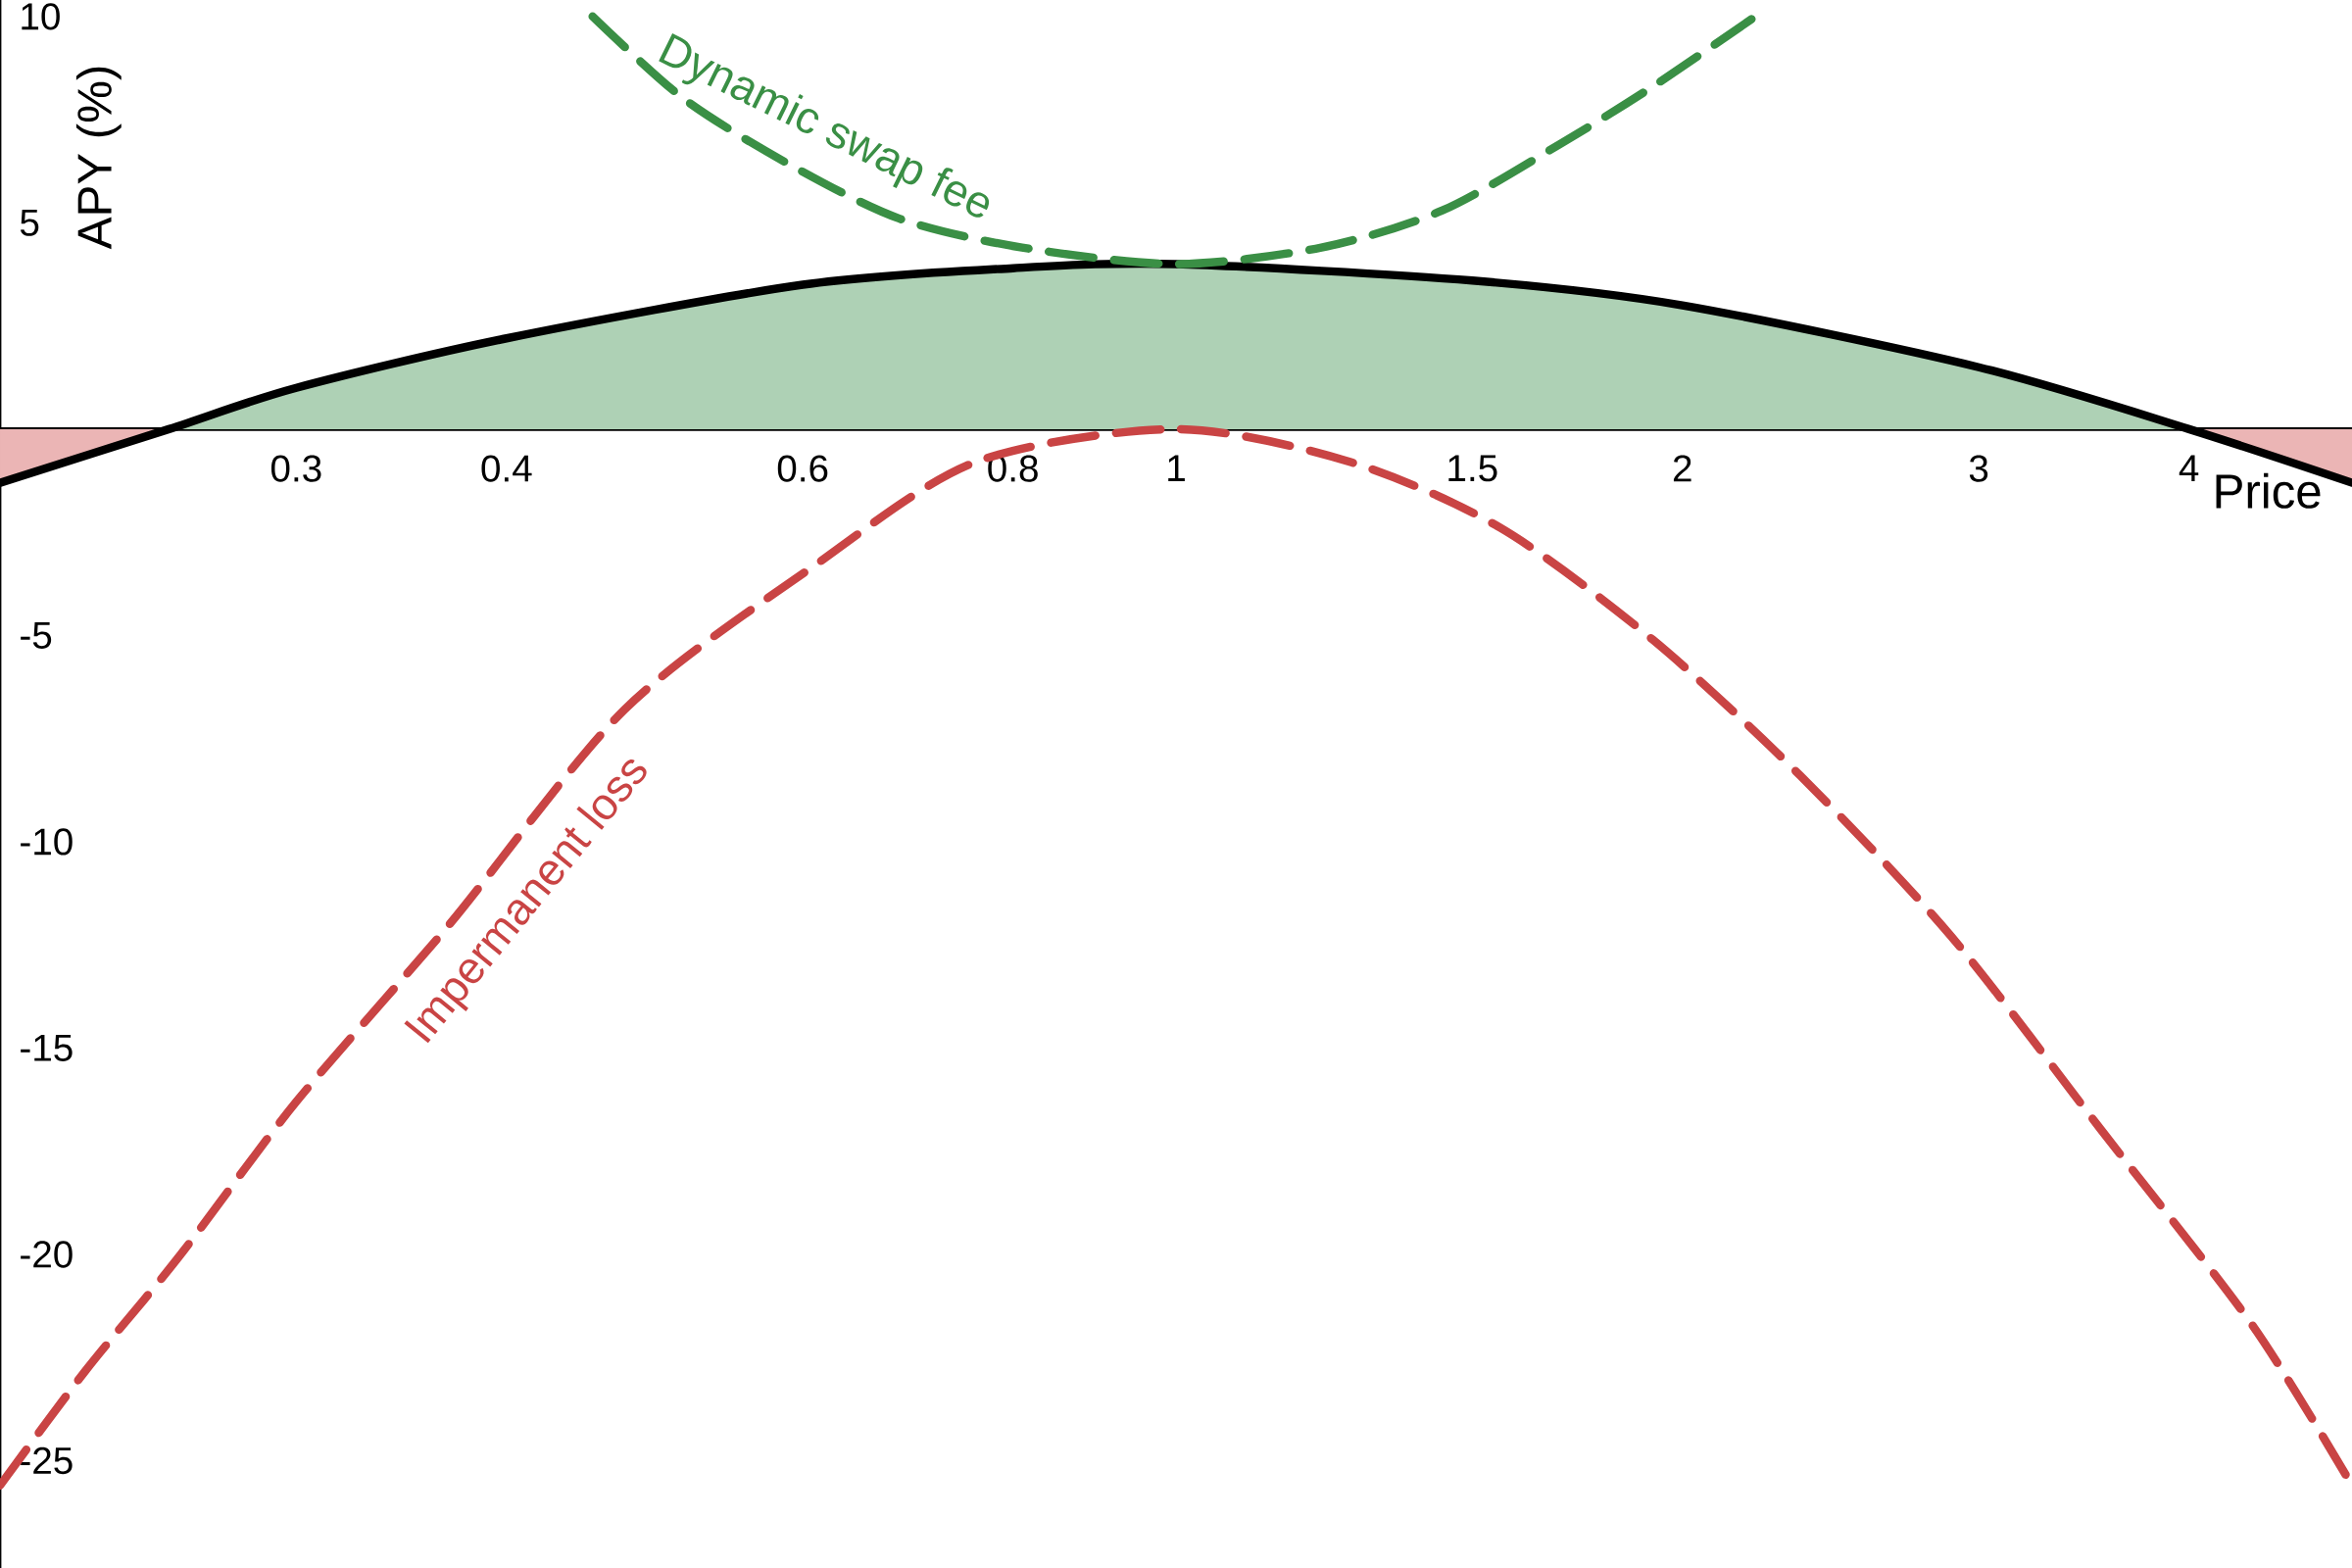 This screenshot has height=1568, width=2352. I want to click on y-tick-label: 10, so click(41, 16).